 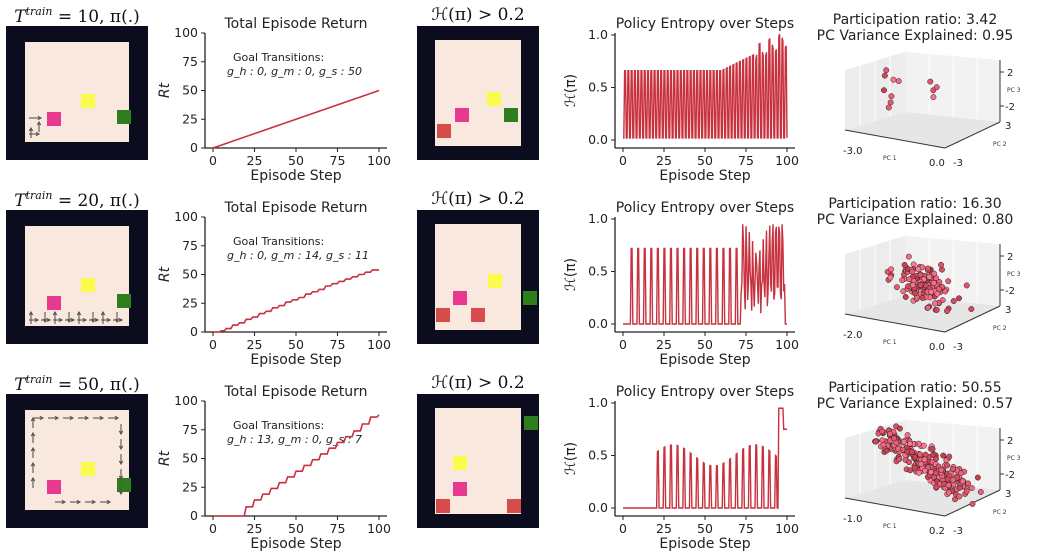 What do you see at coordinates (478, 461) in the screenshot?
I see `env-floor` at bounding box center [478, 461].